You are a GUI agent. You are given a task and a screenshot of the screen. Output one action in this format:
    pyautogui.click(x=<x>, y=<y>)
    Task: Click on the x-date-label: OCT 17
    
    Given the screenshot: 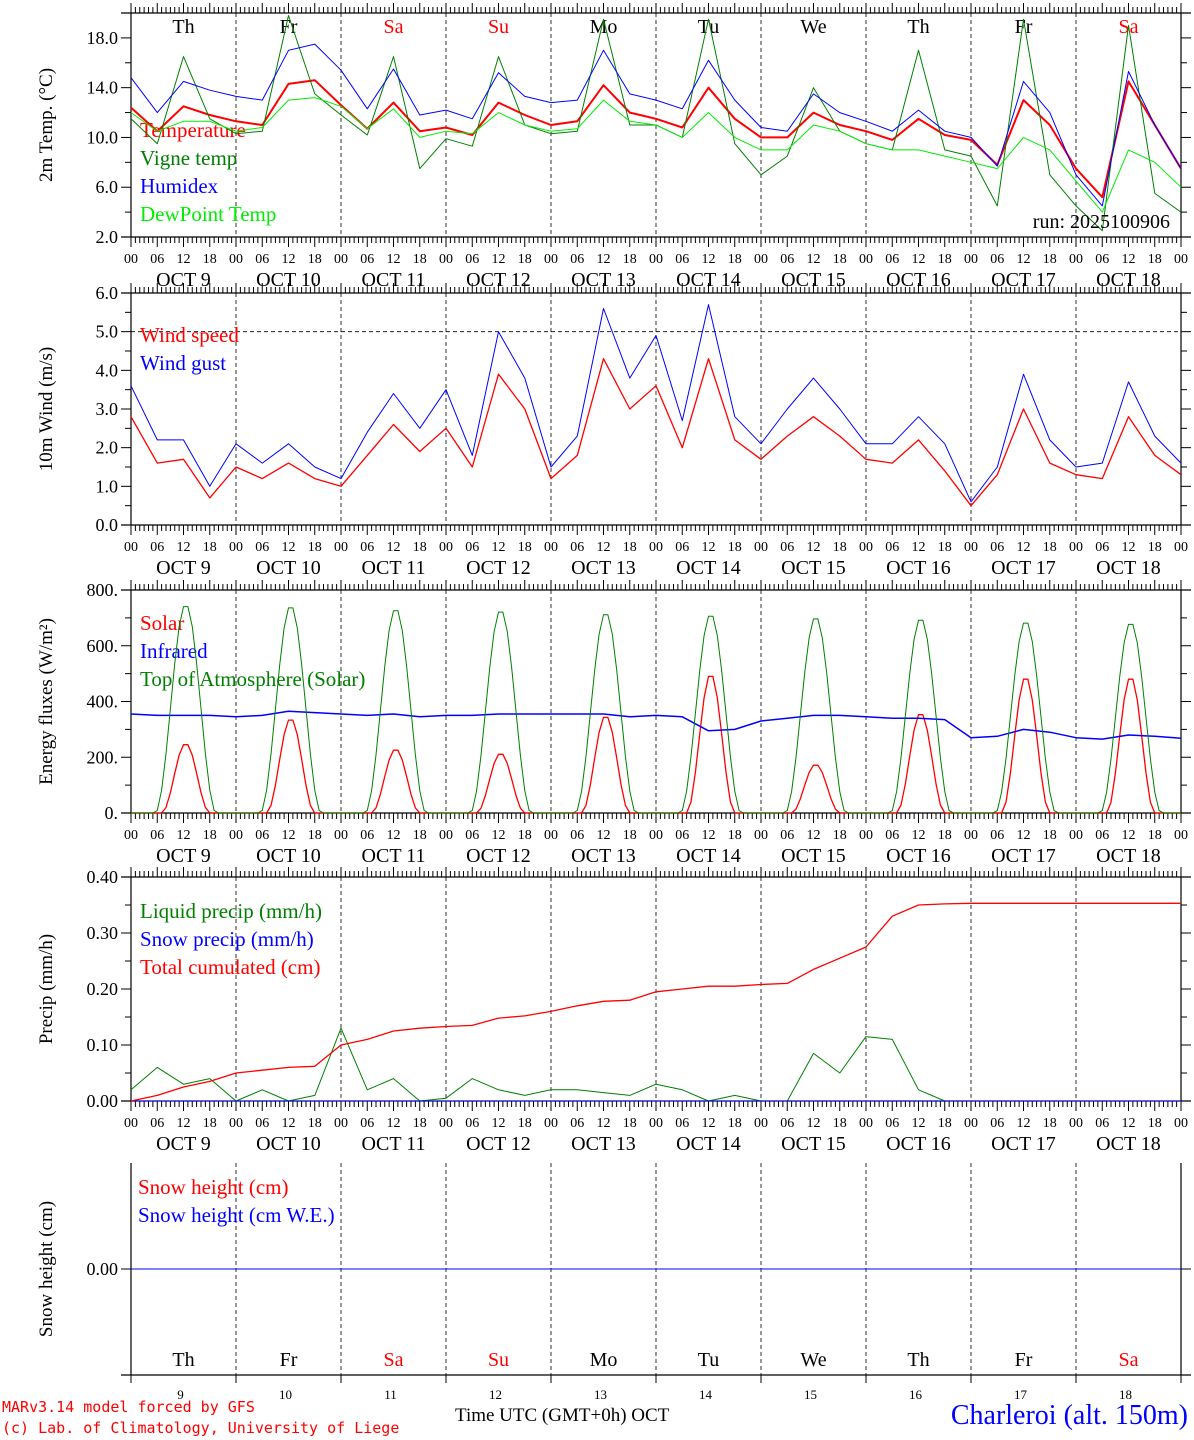 What is the action you would take?
    pyautogui.click(x=1023, y=1144)
    